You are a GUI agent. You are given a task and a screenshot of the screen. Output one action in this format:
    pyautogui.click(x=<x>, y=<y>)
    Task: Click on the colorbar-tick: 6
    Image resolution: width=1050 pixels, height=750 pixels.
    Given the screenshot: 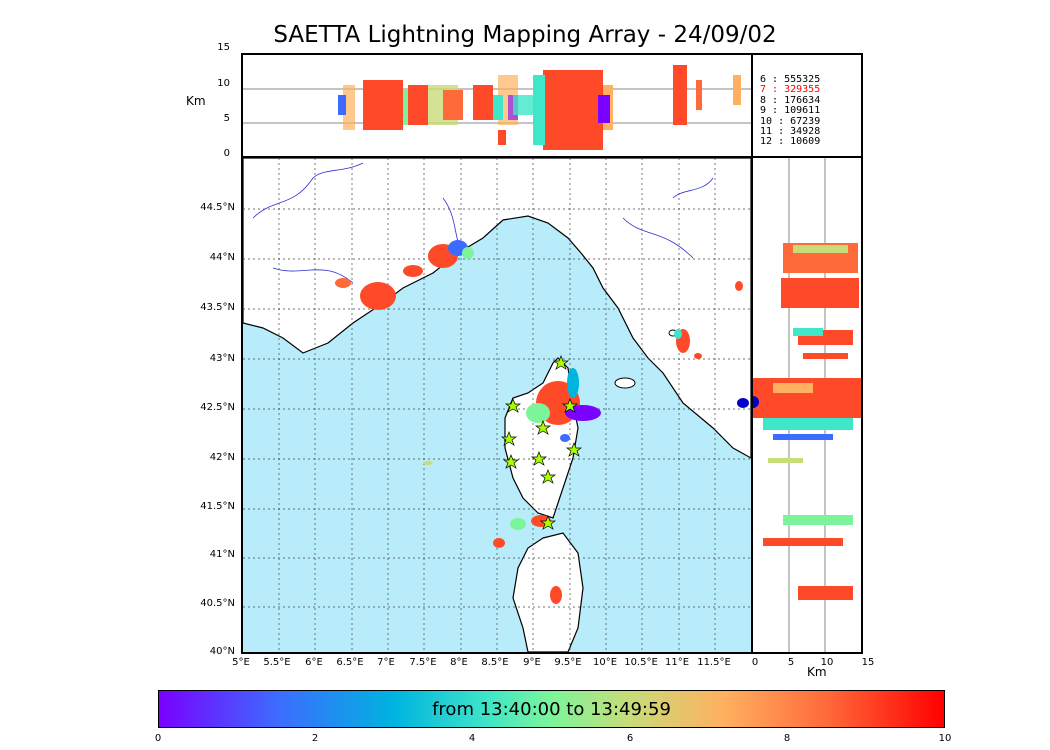 What is the action you would take?
    pyautogui.click(x=630, y=738)
    